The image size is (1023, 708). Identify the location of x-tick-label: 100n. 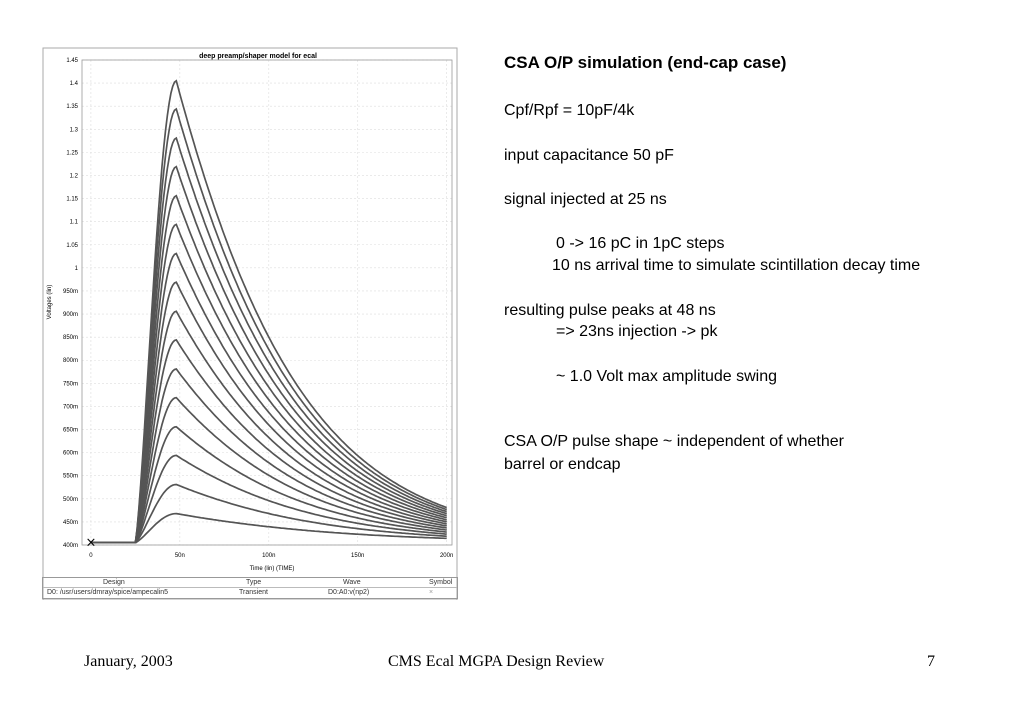
(268, 556).